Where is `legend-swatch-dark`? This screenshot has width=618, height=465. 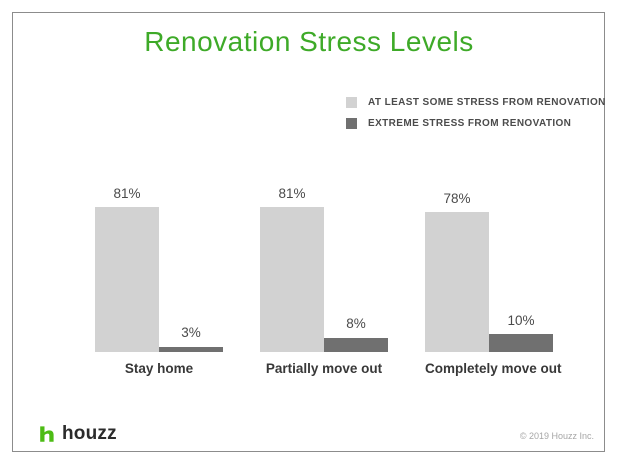
legend-swatch-dark is located at coordinates (351, 123).